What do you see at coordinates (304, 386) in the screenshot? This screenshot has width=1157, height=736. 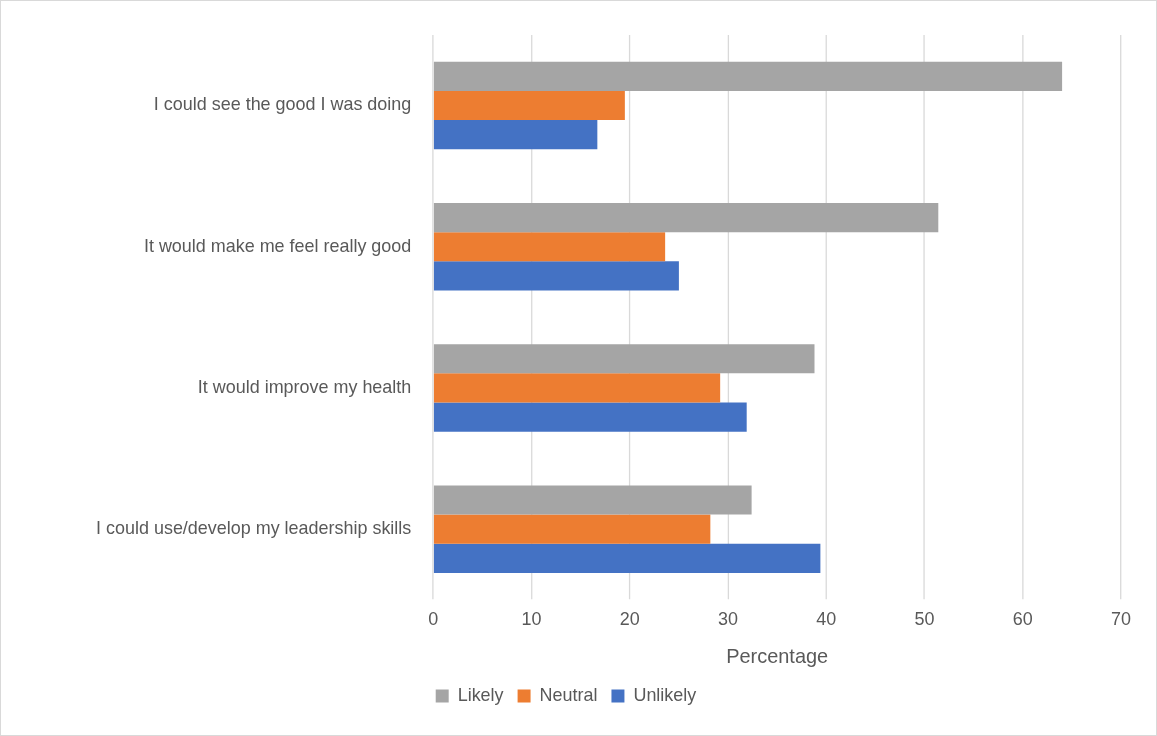 I see `y-tick-label: It would improve my health` at bounding box center [304, 386].